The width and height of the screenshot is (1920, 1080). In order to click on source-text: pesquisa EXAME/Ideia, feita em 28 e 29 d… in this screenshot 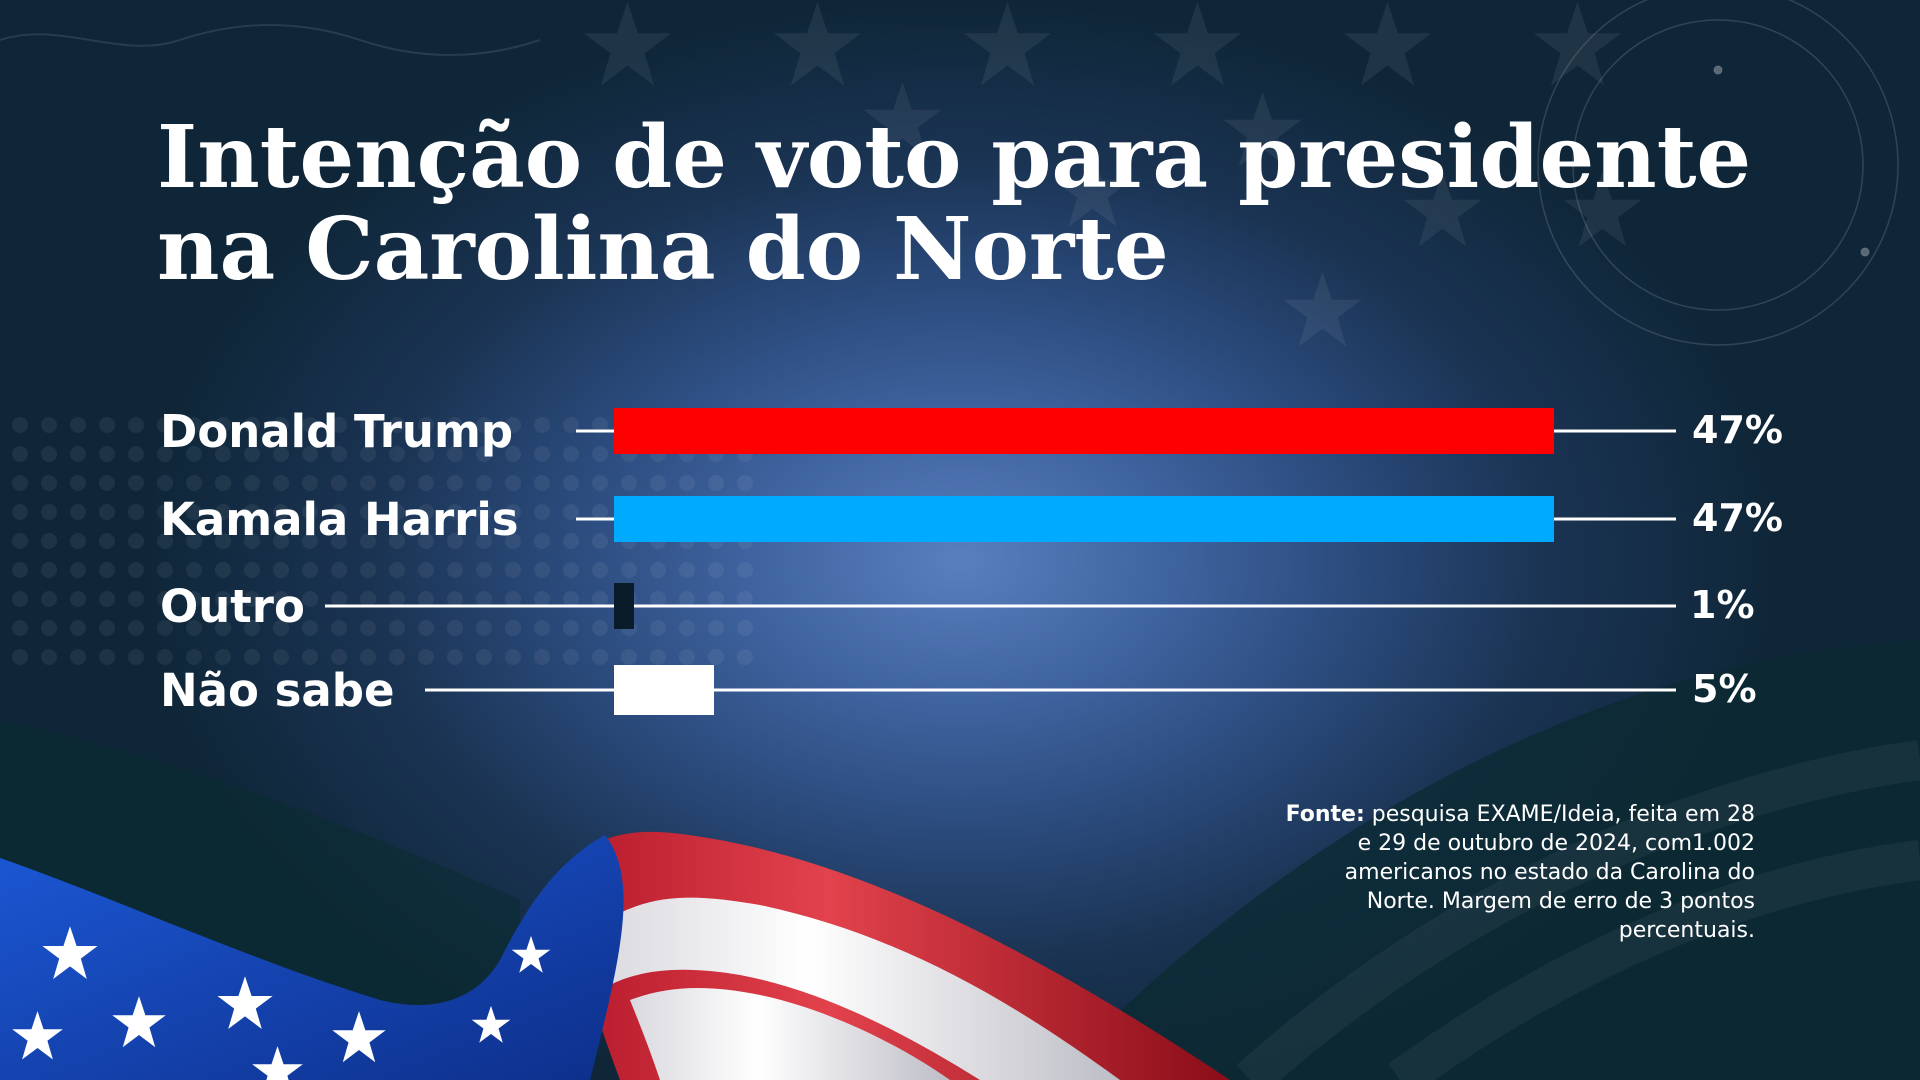, I will do `click(1549, 872)`.